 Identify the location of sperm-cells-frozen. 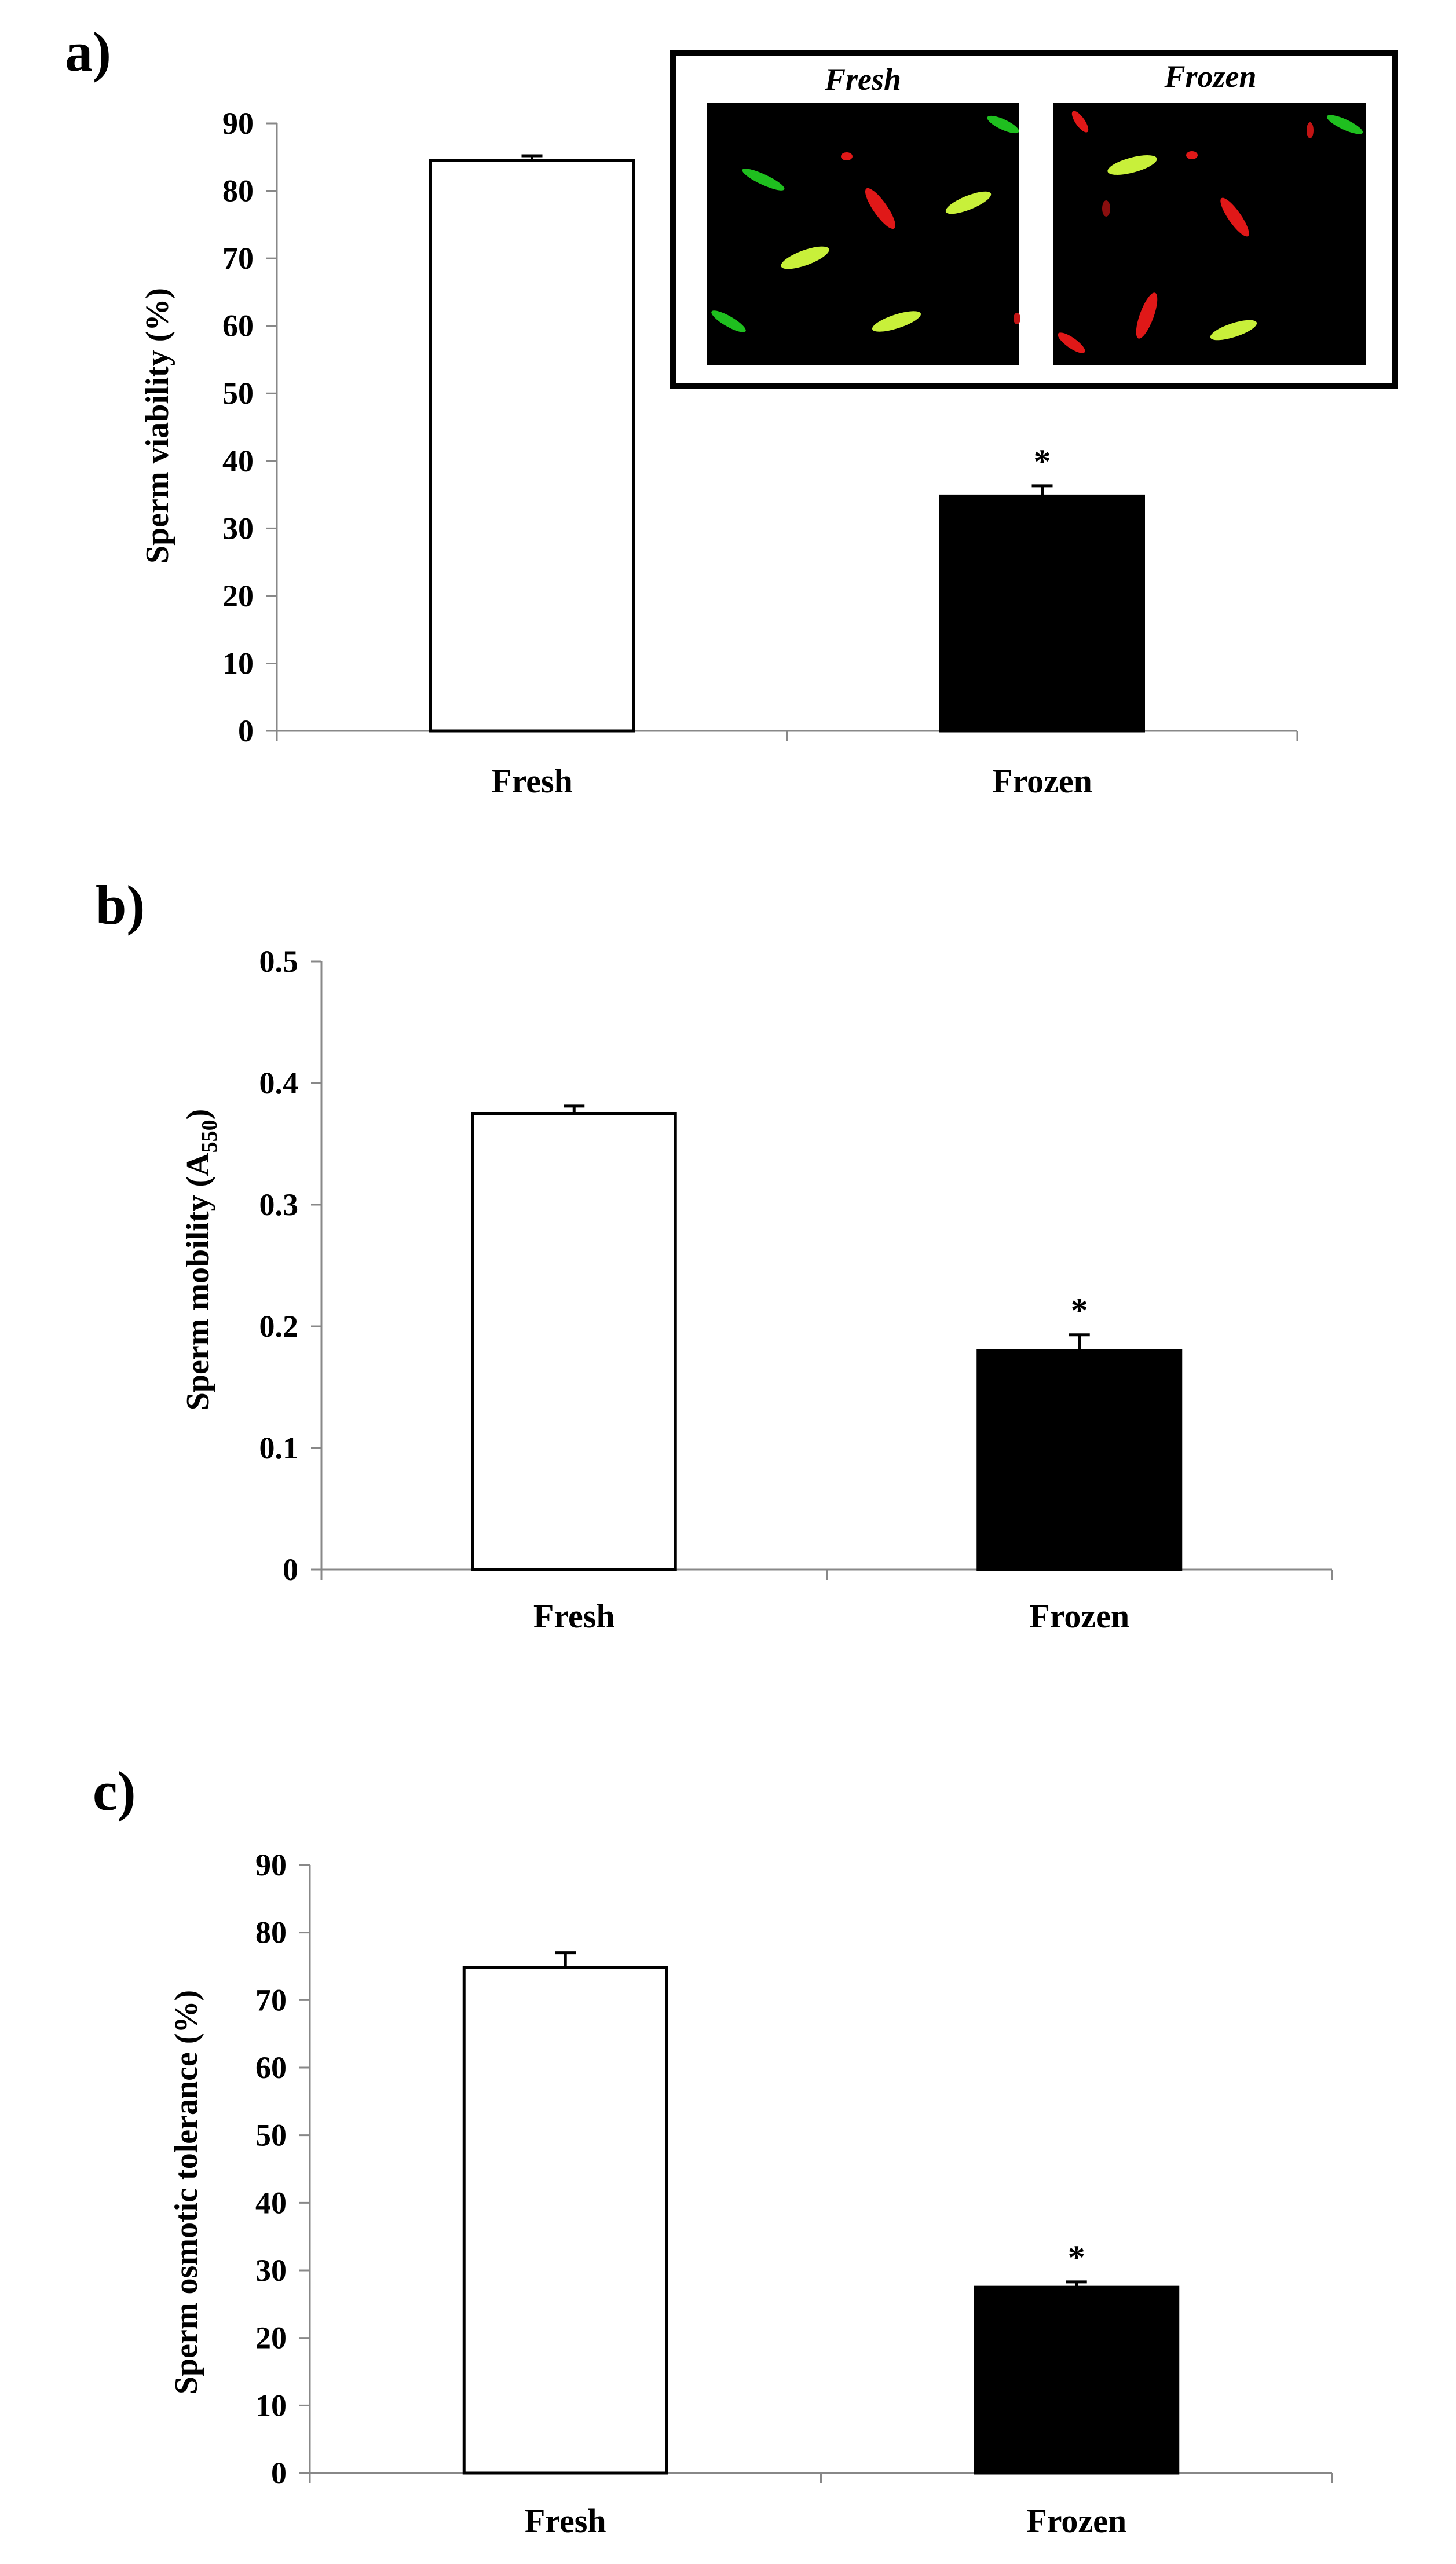
(1211, 232).